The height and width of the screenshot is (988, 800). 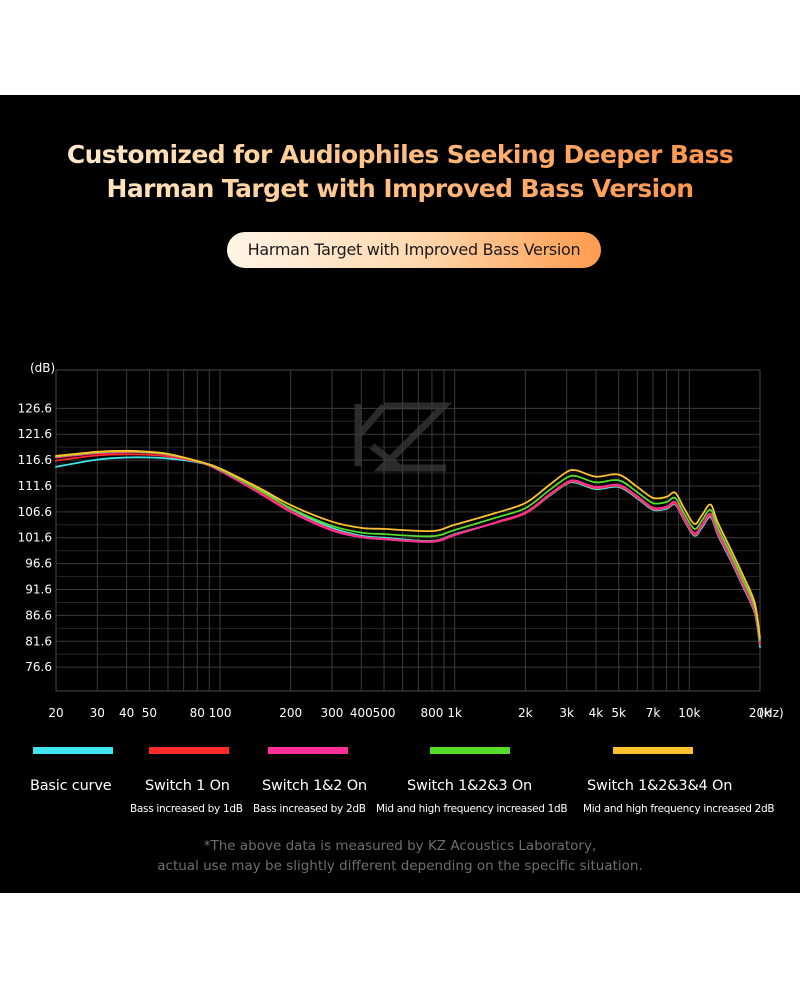 I want to click on y-tick-label: 121.6, so click(x=35, y=434).